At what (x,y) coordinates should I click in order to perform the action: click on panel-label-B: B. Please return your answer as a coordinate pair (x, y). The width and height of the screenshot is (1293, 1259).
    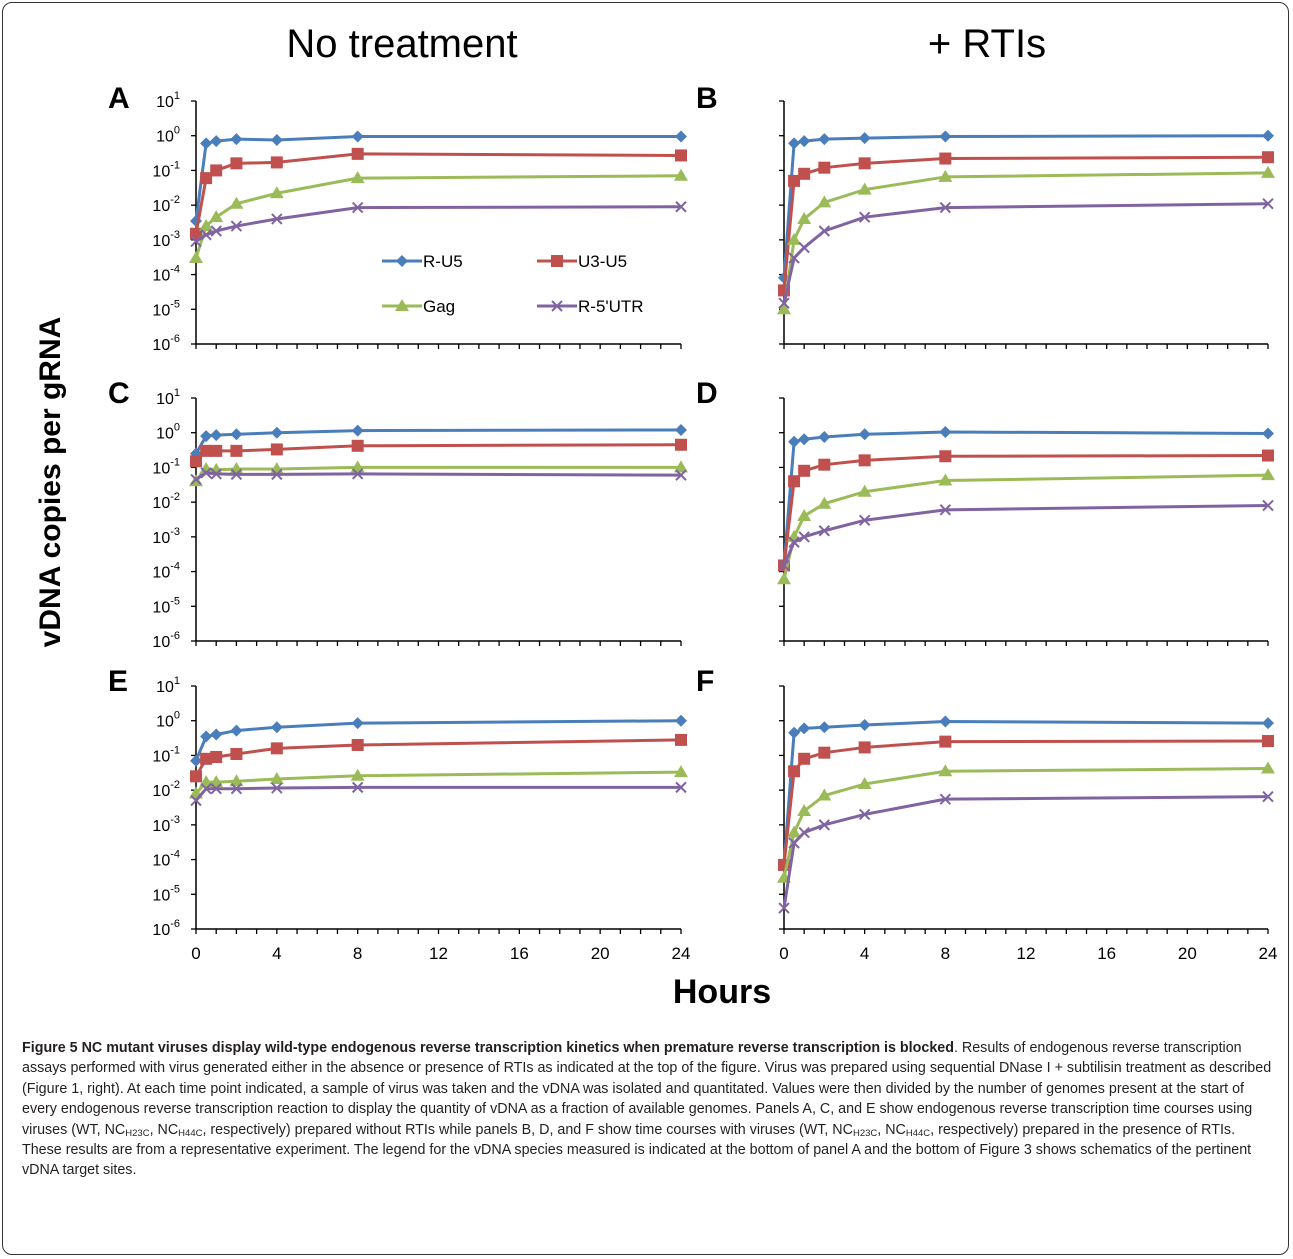
    Looking at the image, I should click on (707, 98).